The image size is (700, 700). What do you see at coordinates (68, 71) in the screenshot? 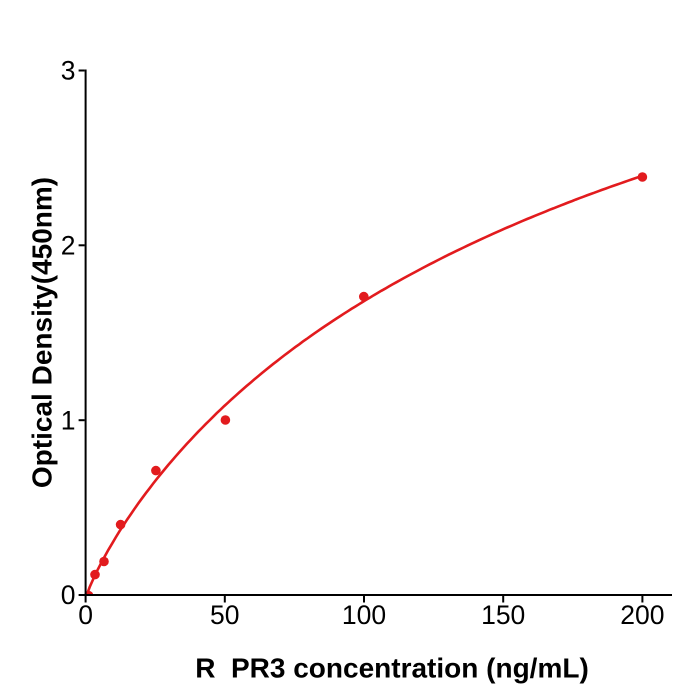
I see `svg-text: 3` at bounding box center [68, 71].